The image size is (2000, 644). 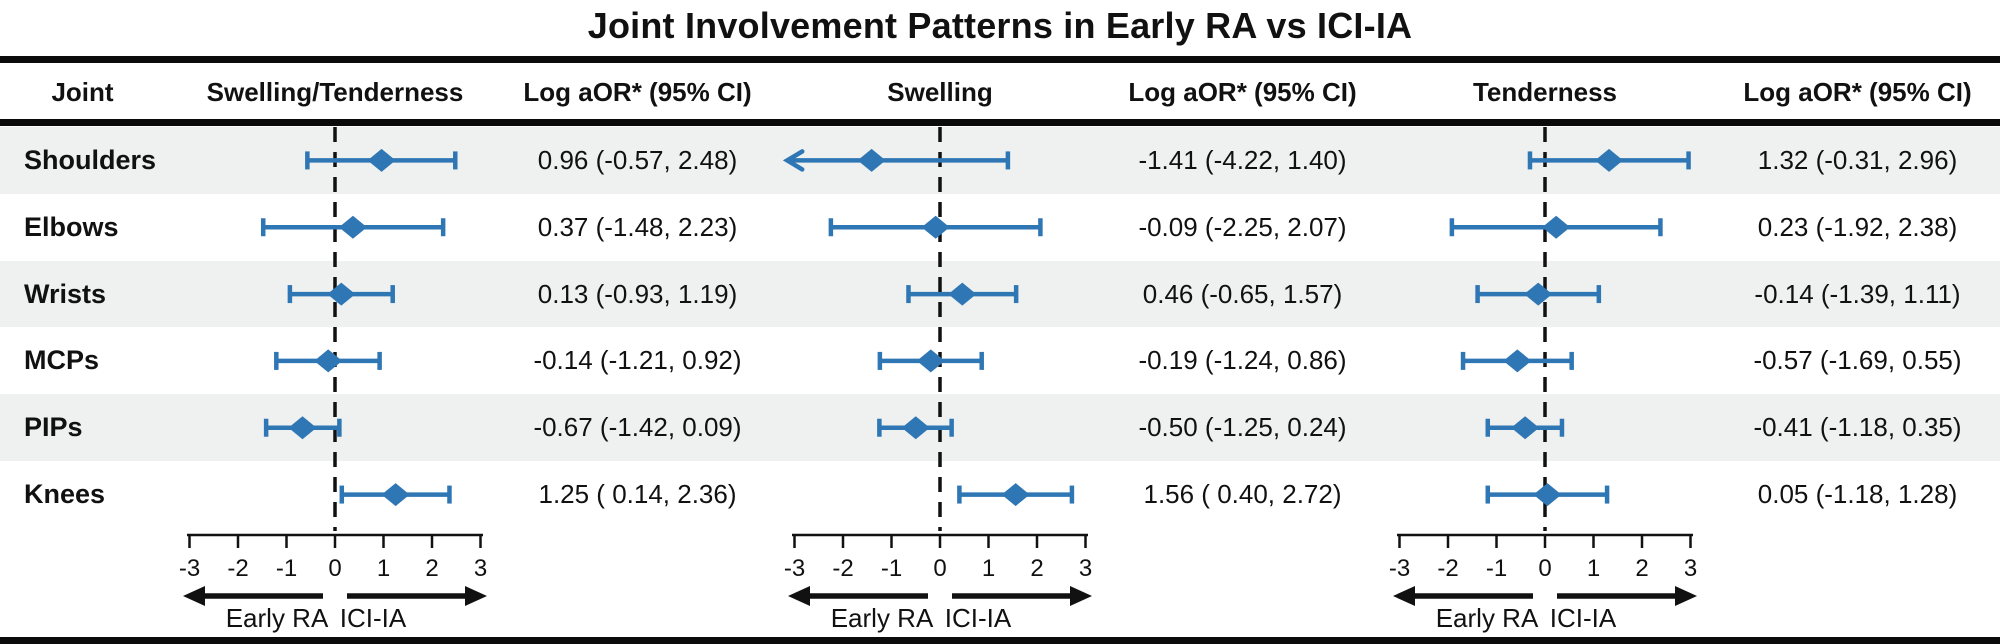 What do you see at coordinates (1000, 59) in the screenshot?
I see `horizontal-rule-top` at bounding box center [1000, 59].